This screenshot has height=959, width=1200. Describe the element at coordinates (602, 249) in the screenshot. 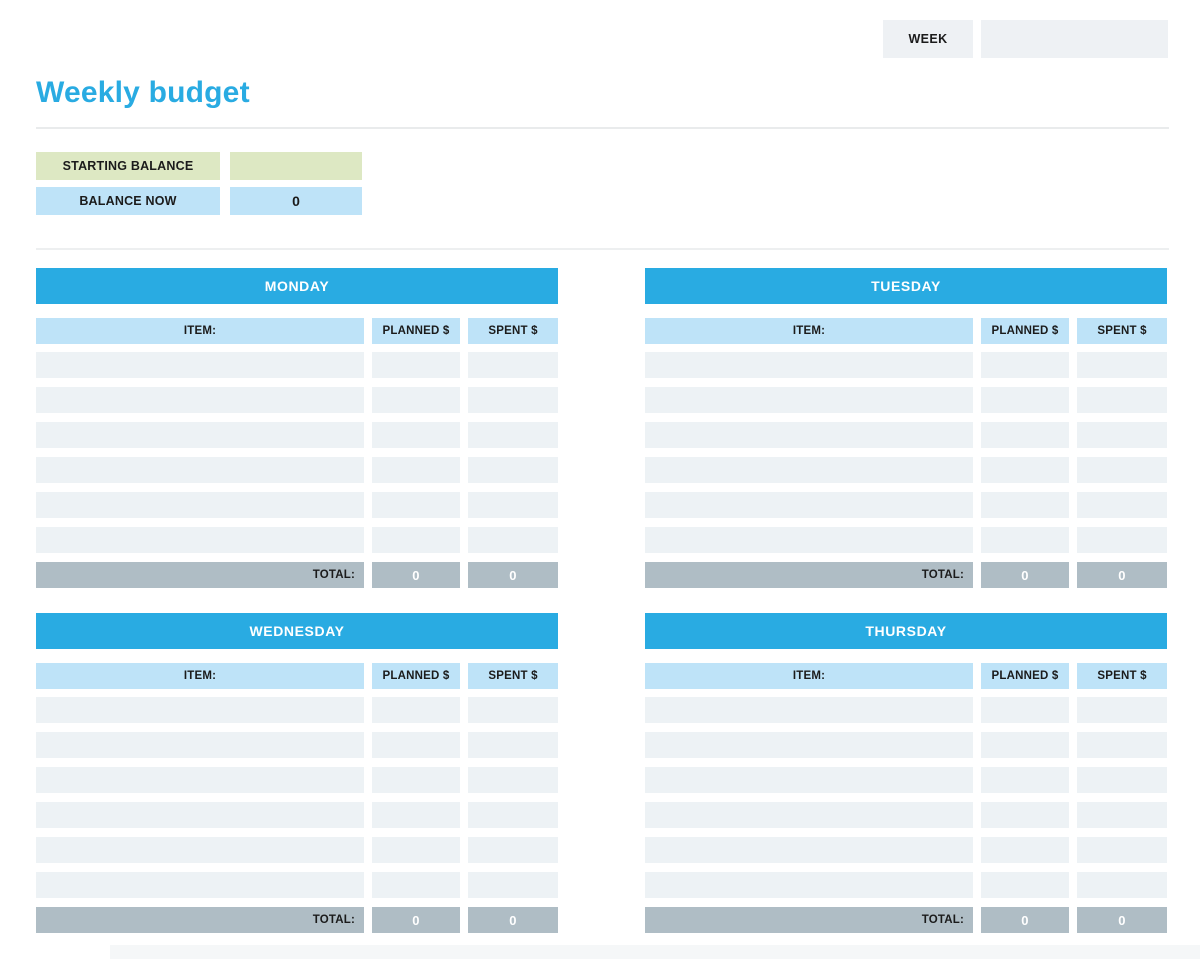

I see `section-divider` at that location.